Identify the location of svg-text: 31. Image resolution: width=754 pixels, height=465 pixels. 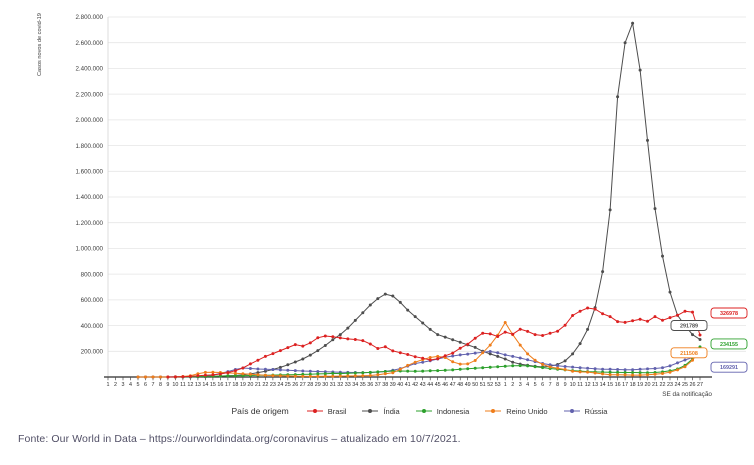
(333, 385).